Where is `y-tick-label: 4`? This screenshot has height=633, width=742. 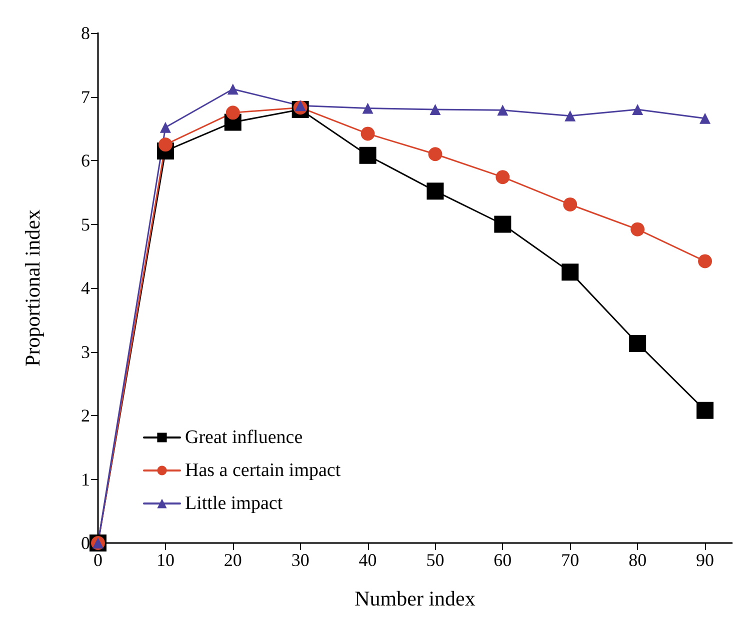 y-tick-label: 4 is located at coordinates (85, 288).